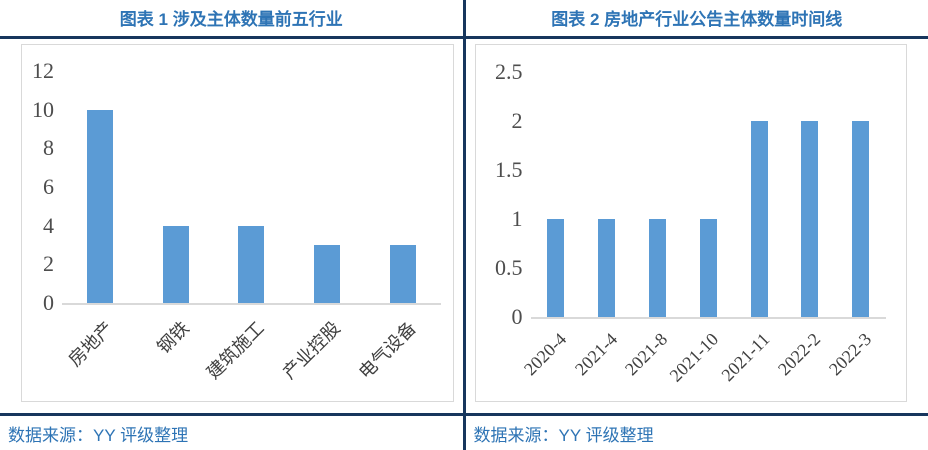 This screenshot has height=450, width=928. I want to click on x-axis-tick-label: 房地产, so click(90, 344).